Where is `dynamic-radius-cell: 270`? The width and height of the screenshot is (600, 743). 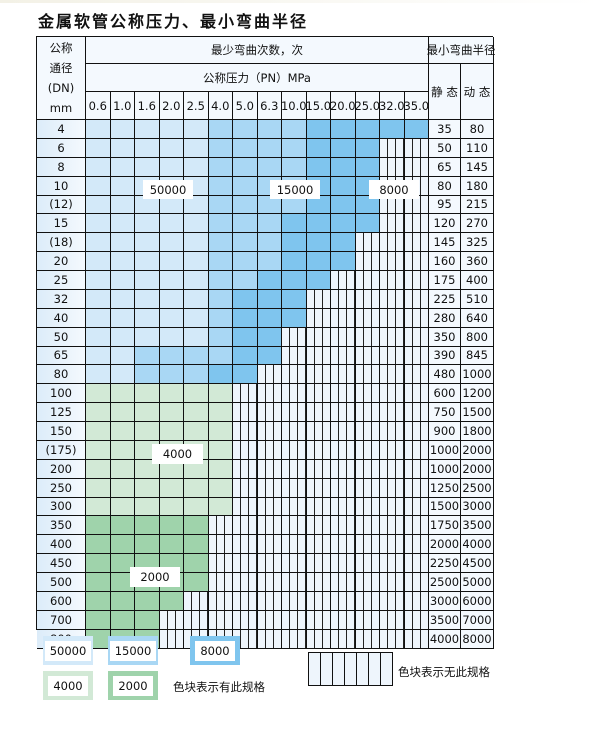 dynamic-radius-cell: 270 is located at coordinates (477, 224).